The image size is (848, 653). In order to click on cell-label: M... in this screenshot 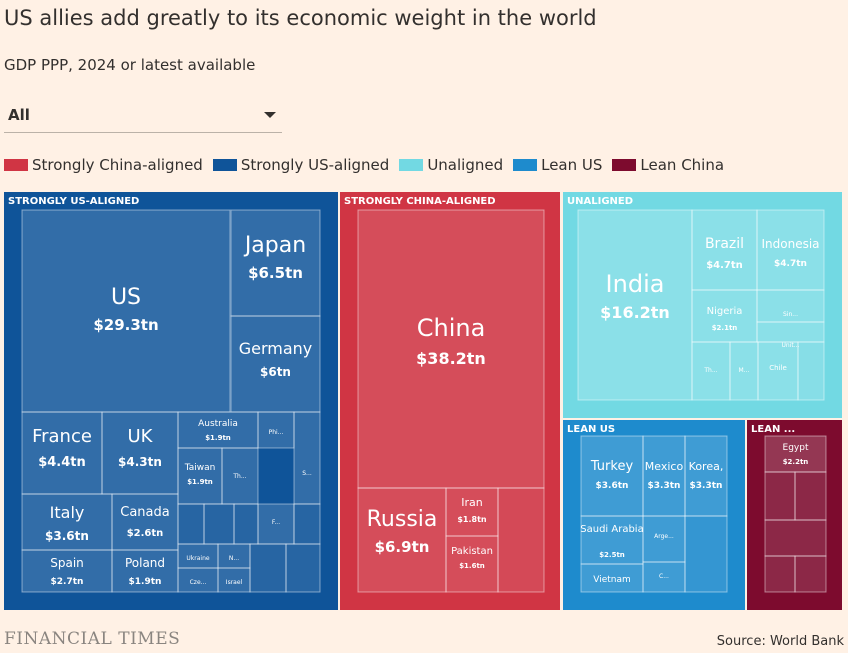, I will do `click(744, 370)`.